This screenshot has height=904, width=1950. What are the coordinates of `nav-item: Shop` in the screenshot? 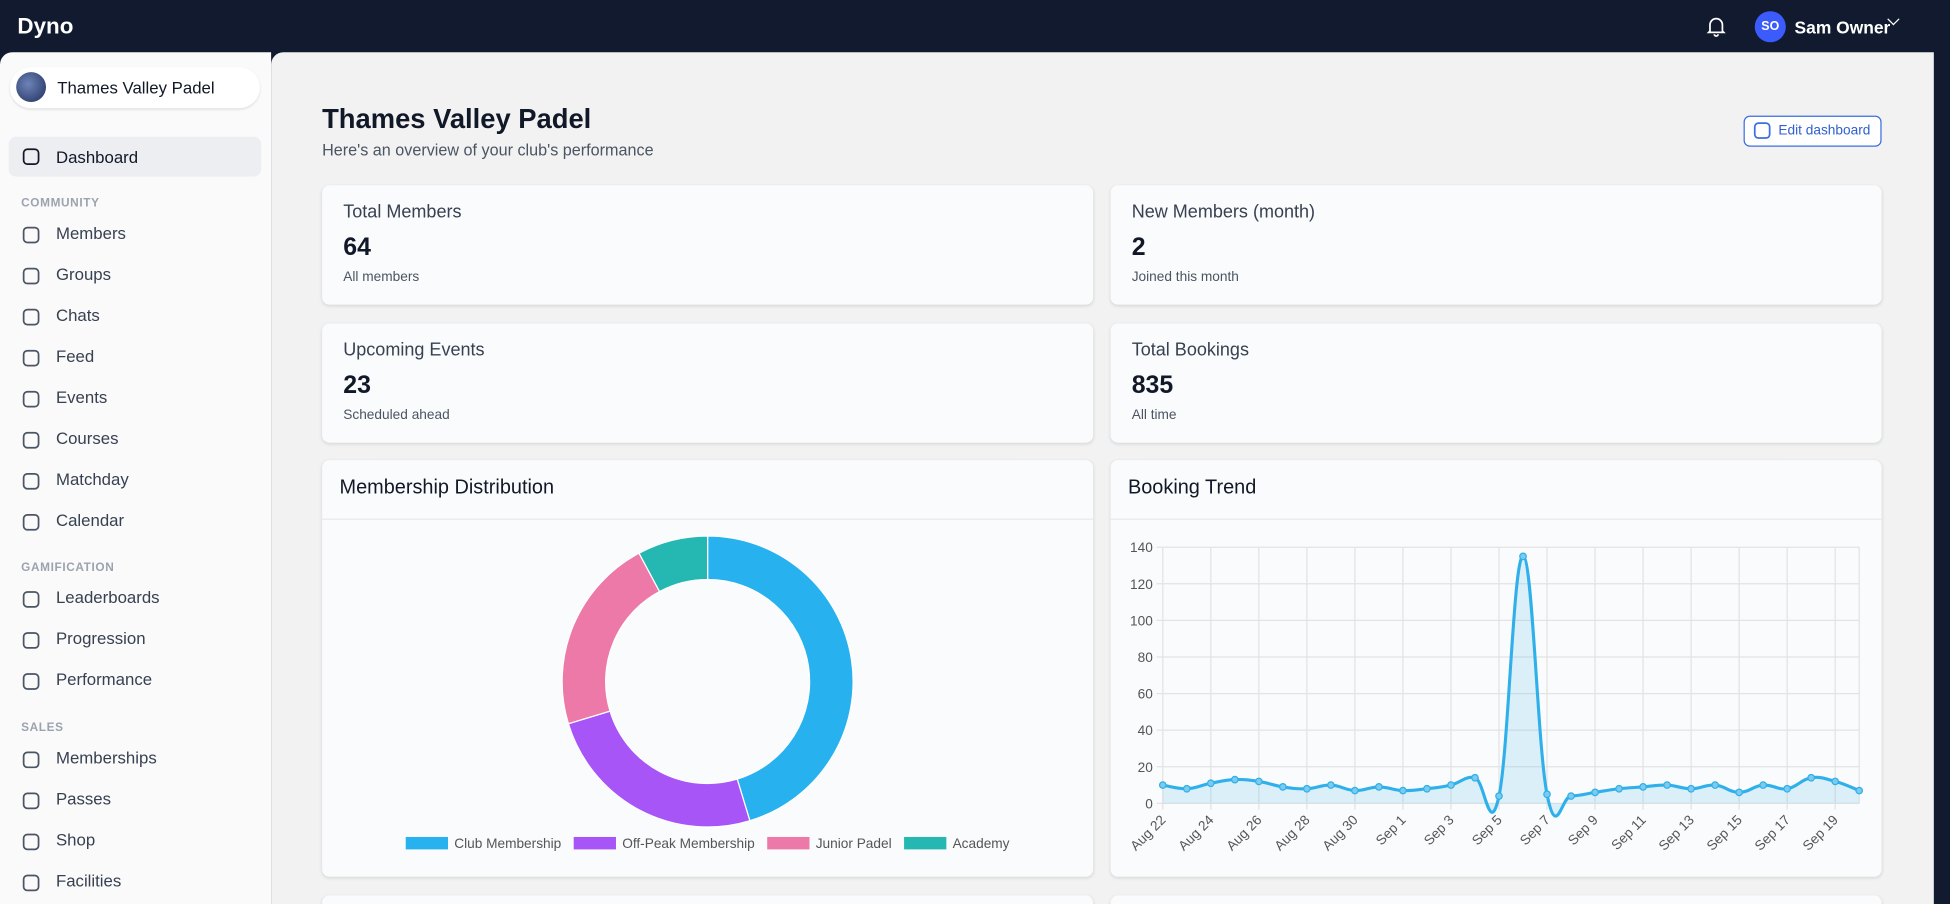 It's located at (75, 840).